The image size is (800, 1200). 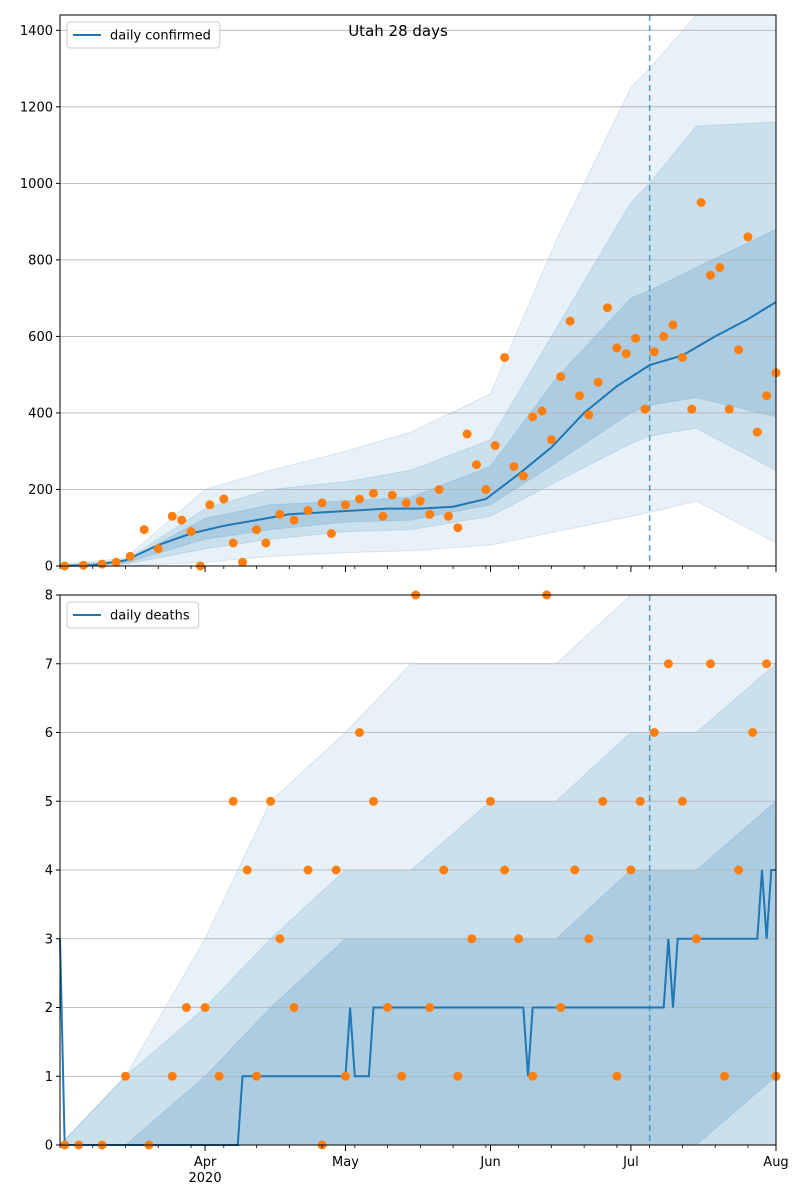 I want to click on confirmed-y-tick-label: 1200, so click(x=36, y=107).